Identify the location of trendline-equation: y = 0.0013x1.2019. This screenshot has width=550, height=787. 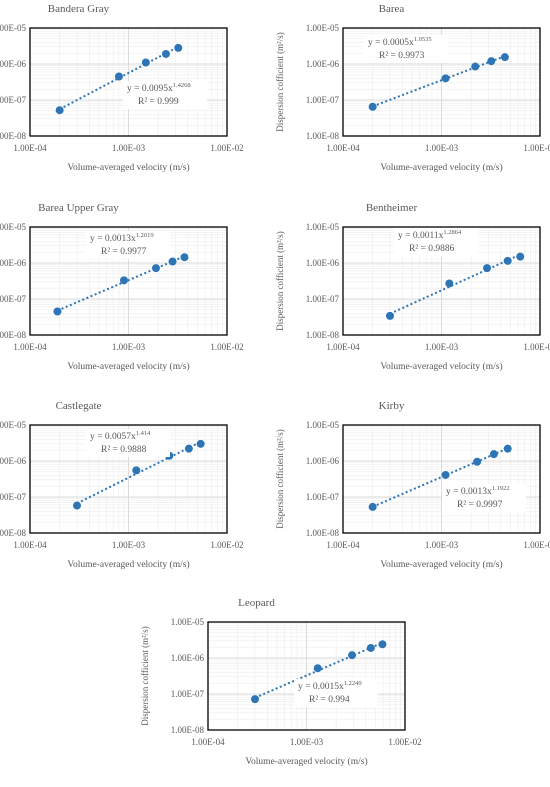
(122, 238).